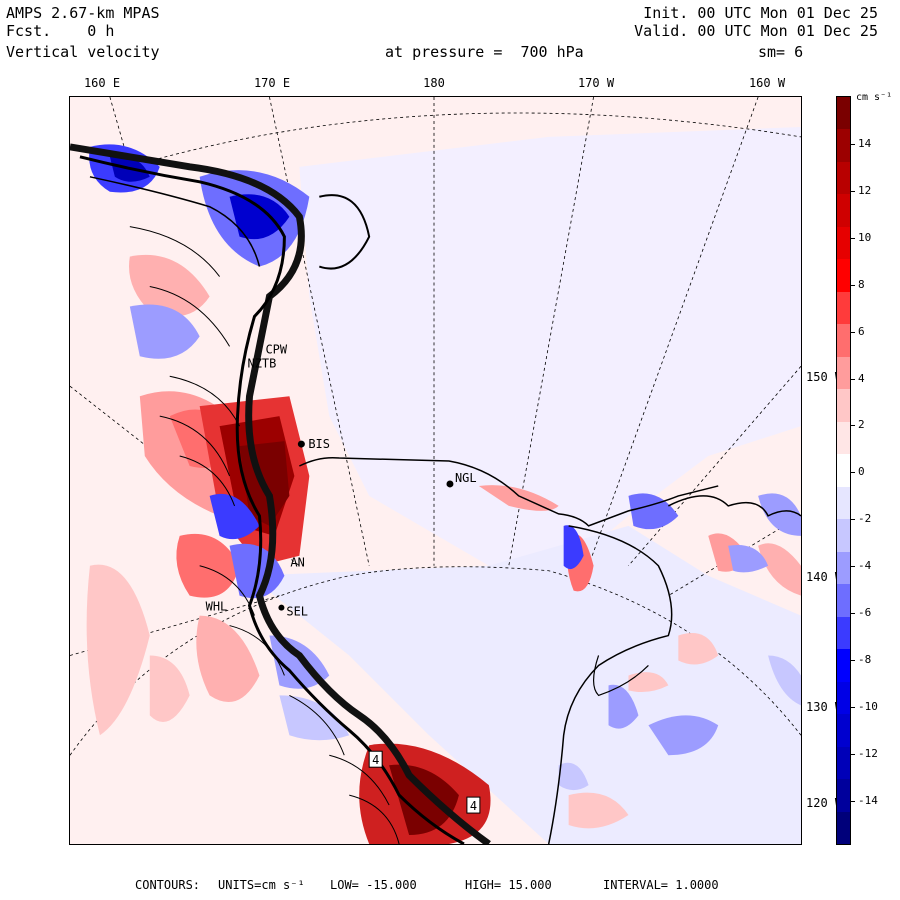  What do you see at coordinates (281, 607) in the screenshot?
I see `station-dot-sel` at bounding box center [281, 607].